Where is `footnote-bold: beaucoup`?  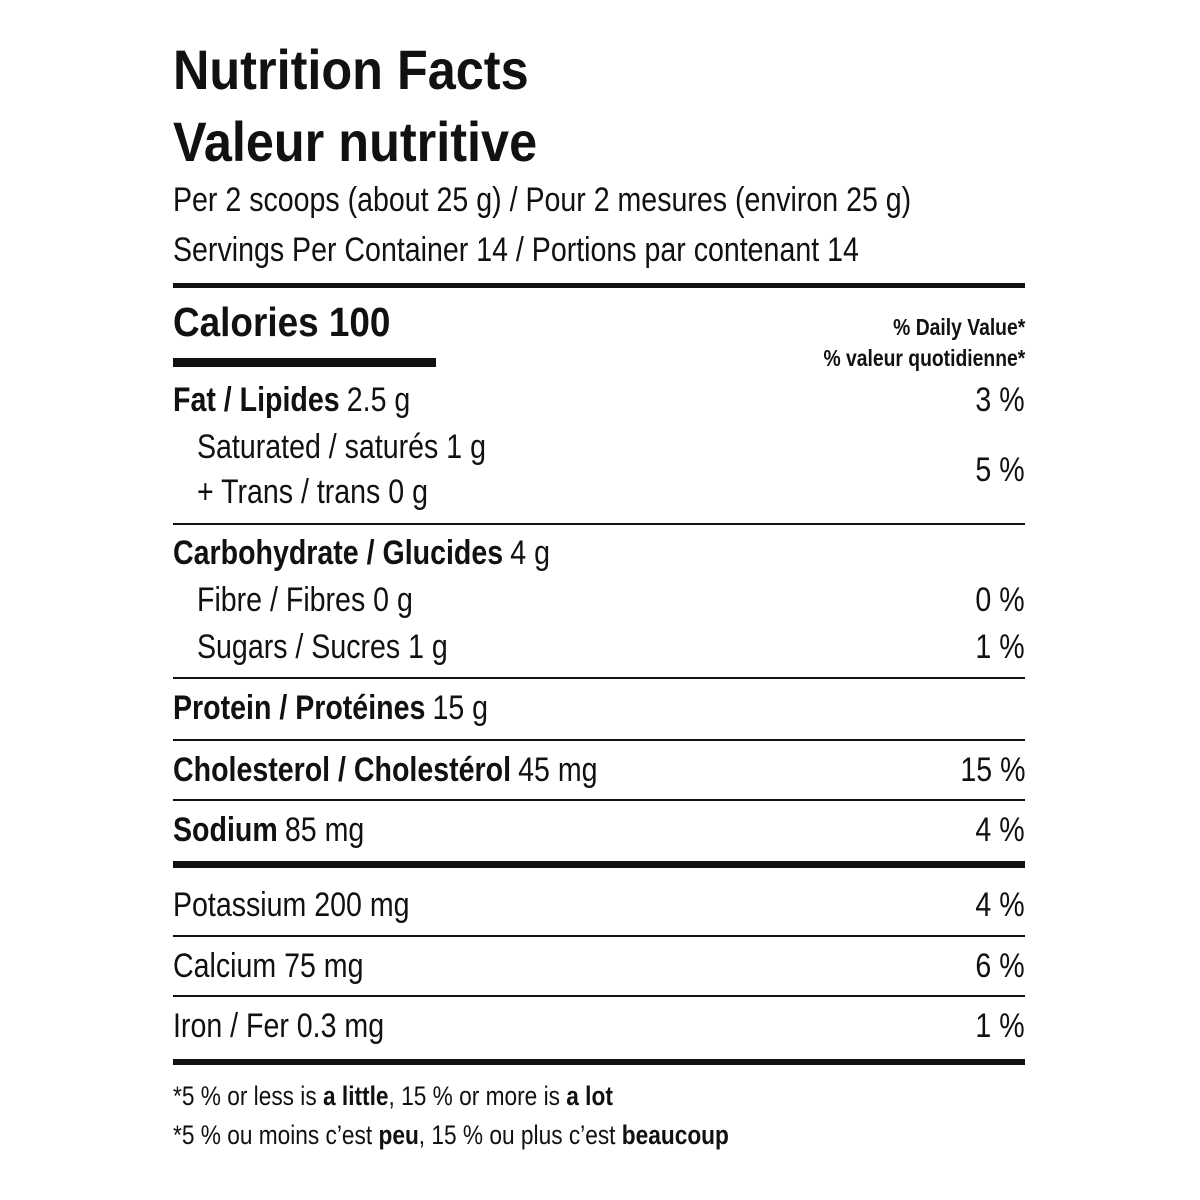 footnote-bold: beaucoup is located at coordinates (675, 1135).